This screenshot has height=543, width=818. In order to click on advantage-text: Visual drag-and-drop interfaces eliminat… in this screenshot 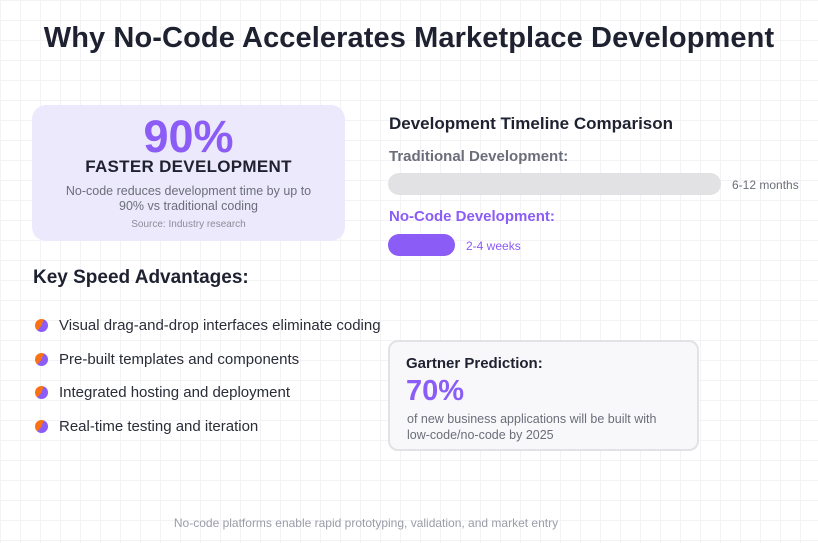, I will do `click(220, 325)`.